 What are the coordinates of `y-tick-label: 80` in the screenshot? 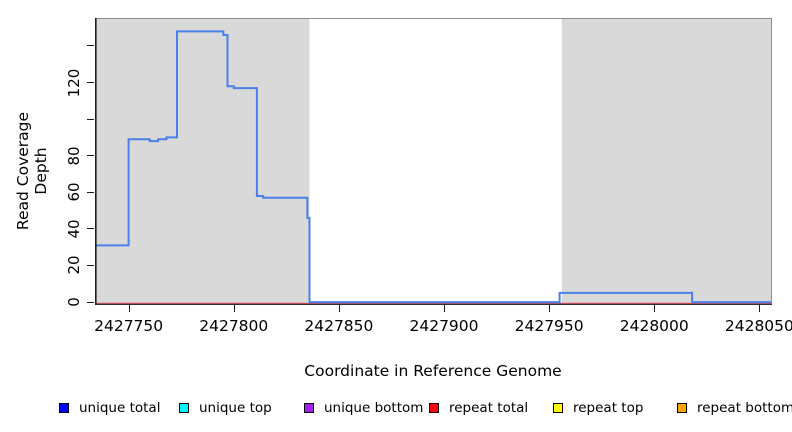 It's located at (74, 156).